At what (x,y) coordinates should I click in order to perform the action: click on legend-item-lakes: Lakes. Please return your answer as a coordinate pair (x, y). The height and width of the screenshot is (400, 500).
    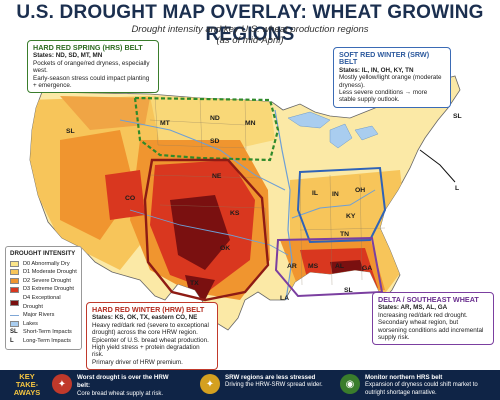
    Looking at the image, I should click on (43, 324).